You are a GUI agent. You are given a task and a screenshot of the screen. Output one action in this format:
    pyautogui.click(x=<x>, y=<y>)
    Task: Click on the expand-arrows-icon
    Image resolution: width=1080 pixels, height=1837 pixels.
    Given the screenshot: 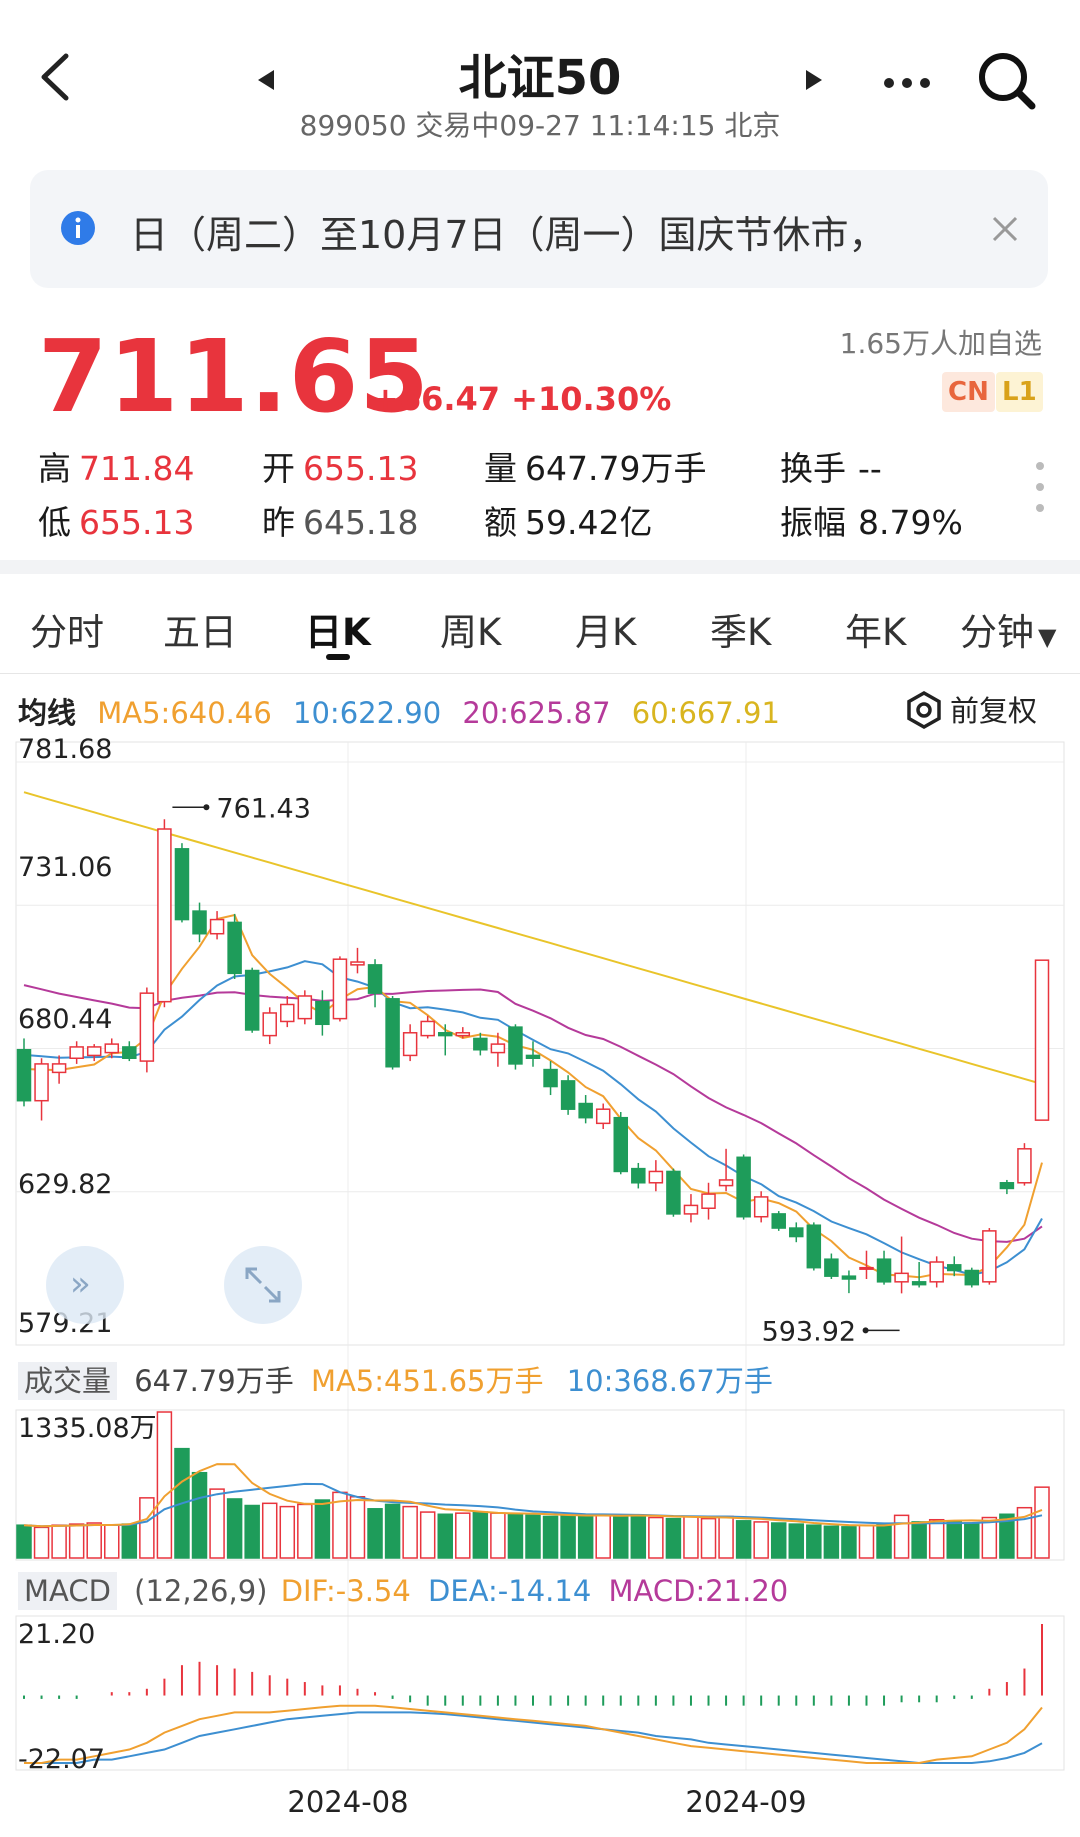 What is the action you would take?
    pyautogui.click(x=263, y=1285)
    